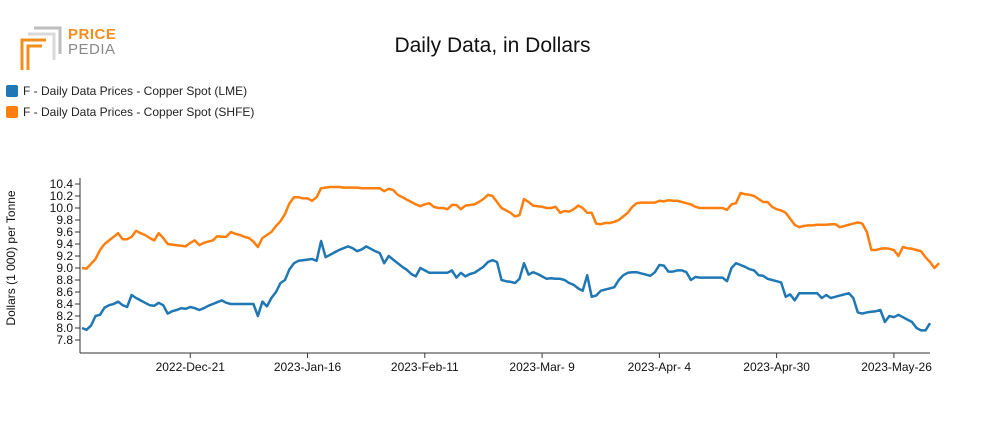  Describe the element at coordinates (62, 196) in the screenshot. I see `y-tick-label: 10.2` at that location.